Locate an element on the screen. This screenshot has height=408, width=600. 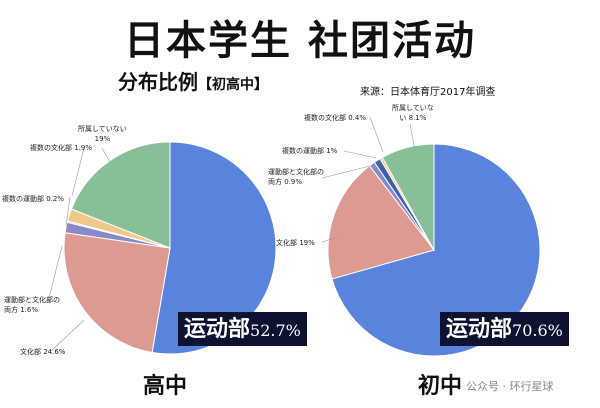
hs-label-multi-culture: 複数の文化部 1.9% is located at coordinates (61, 148).